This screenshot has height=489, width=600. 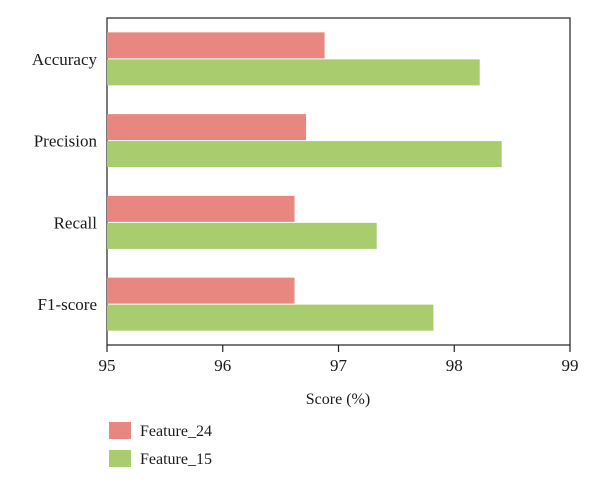 What do you see at coordinates (65, 59) in the screenshot?
I see `category-label: Accuracy` at bounding box center [65, 59].